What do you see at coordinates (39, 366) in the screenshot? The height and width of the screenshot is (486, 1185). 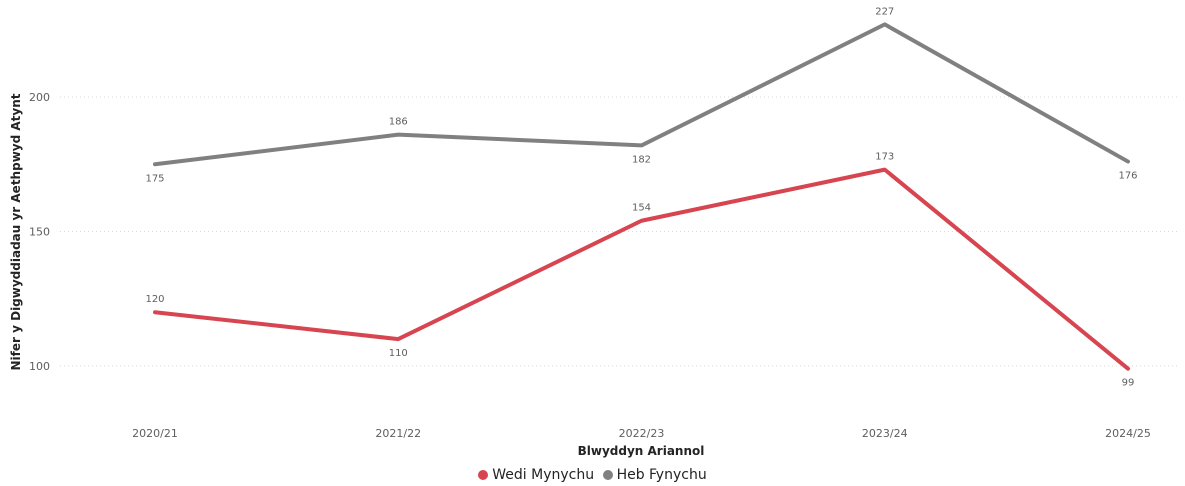 I see `y-tick-label: 100` at bounding box center [39, 366].